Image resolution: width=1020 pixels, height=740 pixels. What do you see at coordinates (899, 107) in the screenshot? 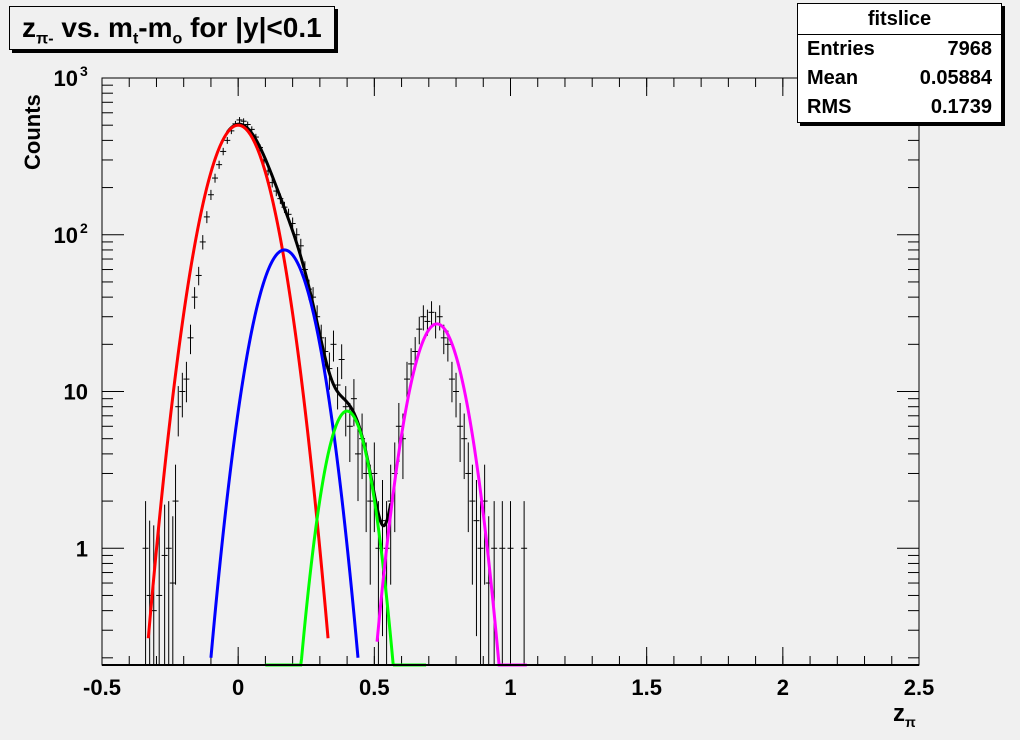
I see `stats-row-rms: RMS 0.1739` at bounding box center [899, 107].